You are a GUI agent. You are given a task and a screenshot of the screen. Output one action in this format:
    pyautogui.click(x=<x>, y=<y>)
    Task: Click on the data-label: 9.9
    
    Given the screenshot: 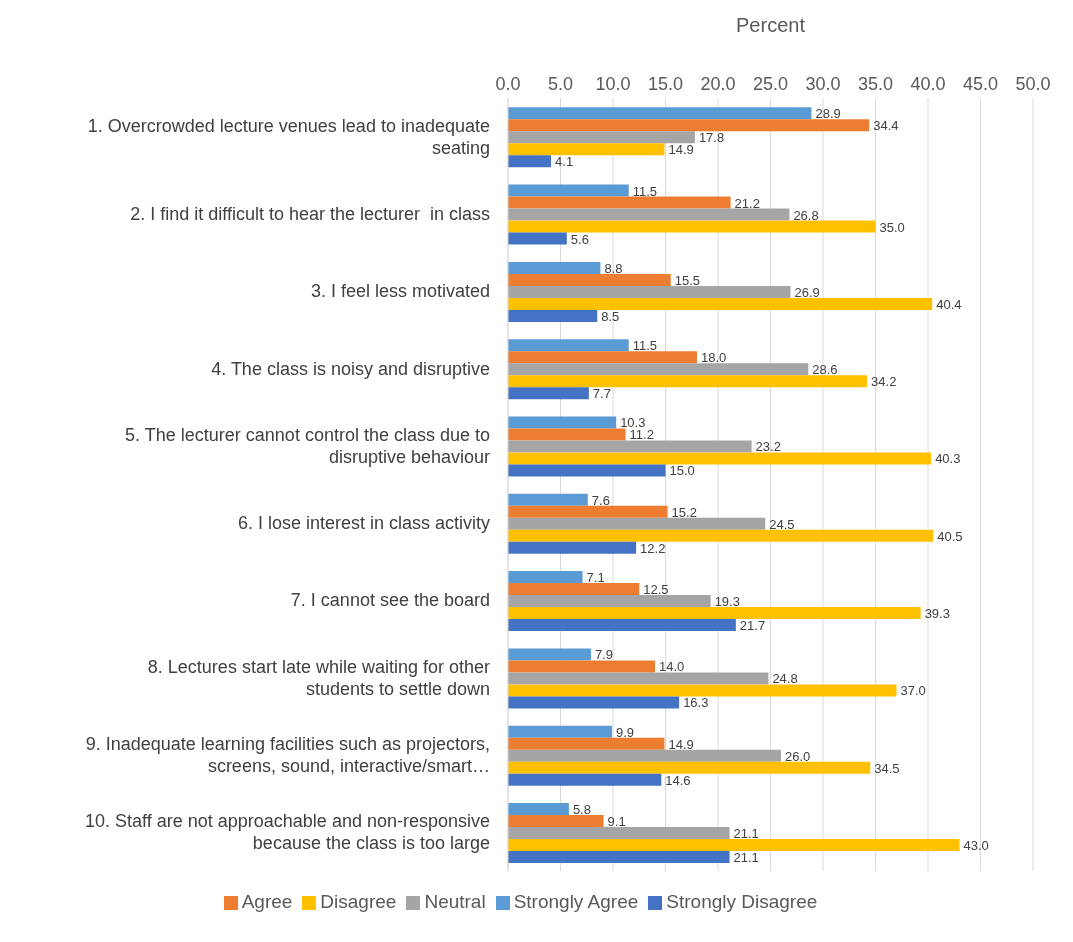 What is the action you would take?
    pyautogui.click(x=625, y=732)
    